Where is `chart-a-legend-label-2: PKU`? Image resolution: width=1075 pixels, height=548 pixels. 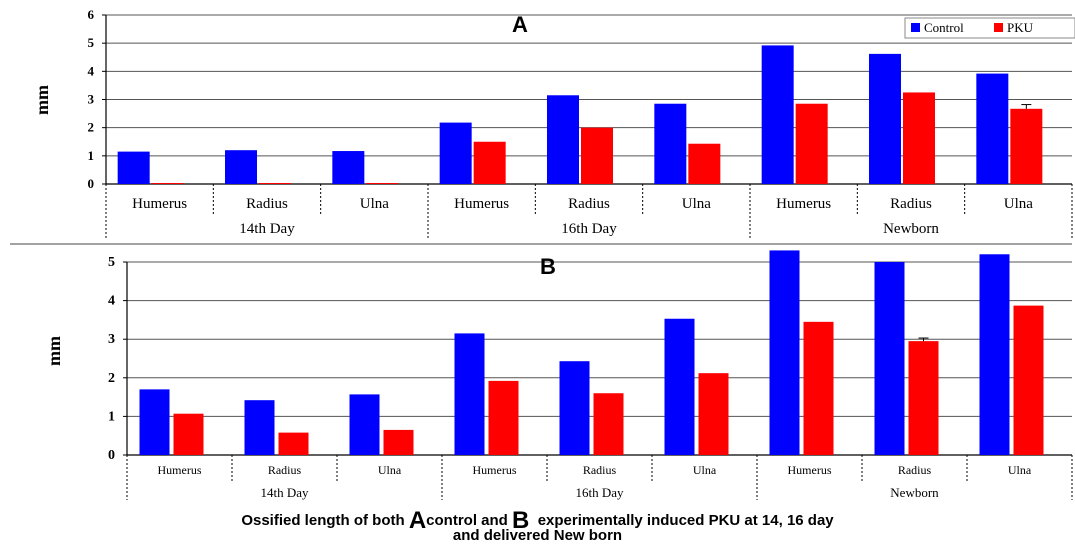
chart-a-legend-label-2: PKU is located at coordinates (1020, 27).